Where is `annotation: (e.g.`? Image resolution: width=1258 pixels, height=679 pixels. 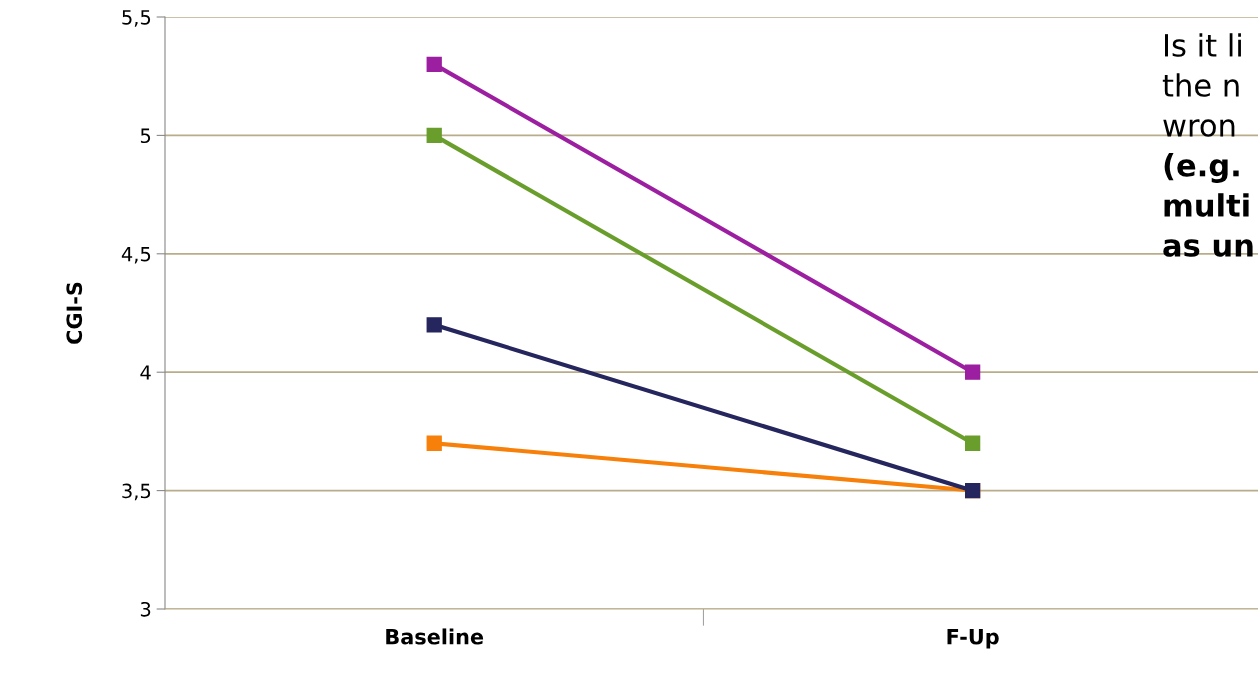
annotation: (e.g. is located at coordinates (1201, 168).